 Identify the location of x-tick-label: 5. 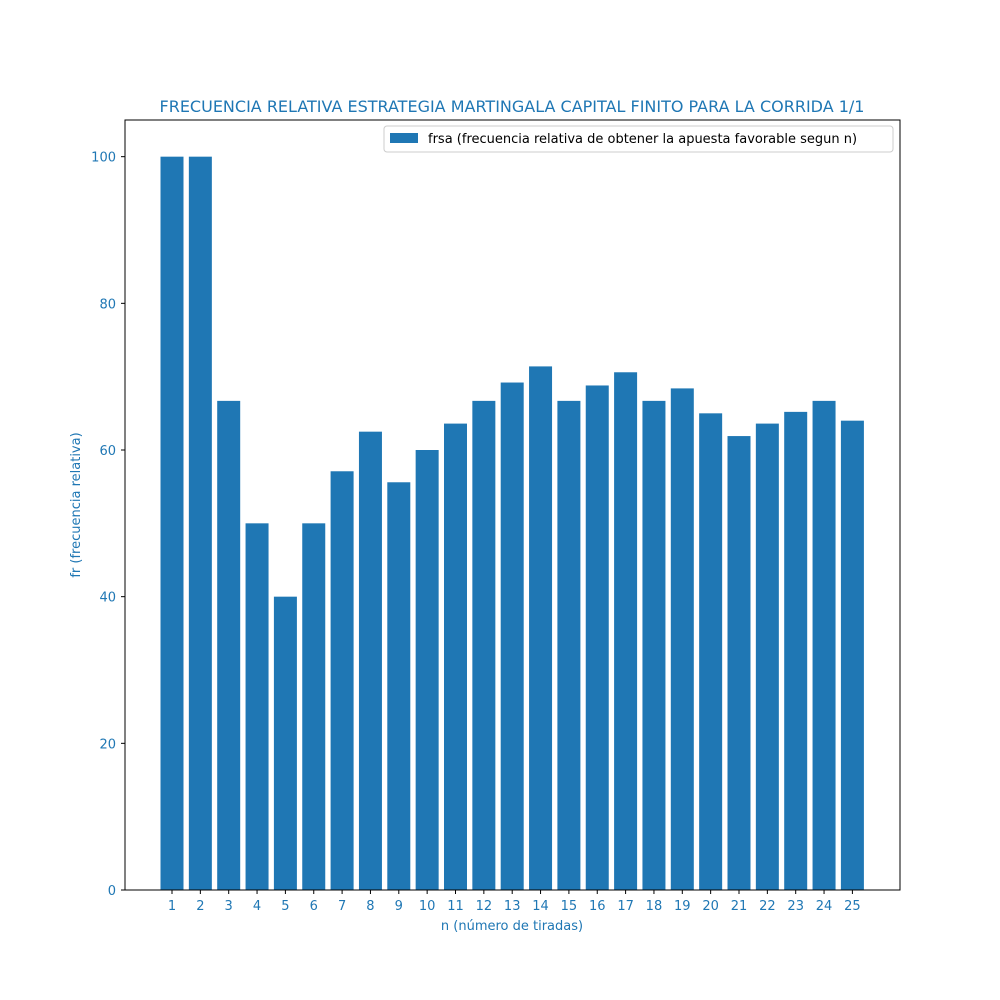
(285, 906).